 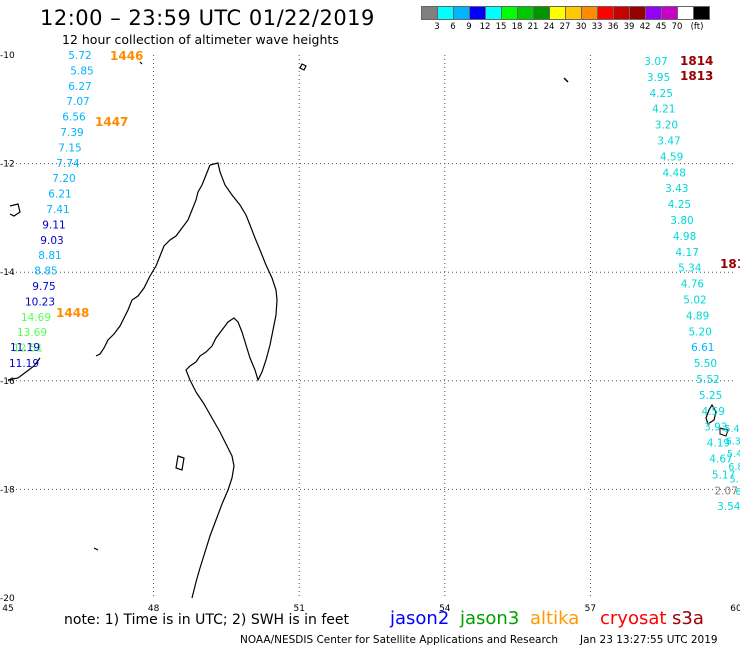 I want to click on scale-label: 12, so click(x=485, y=27).